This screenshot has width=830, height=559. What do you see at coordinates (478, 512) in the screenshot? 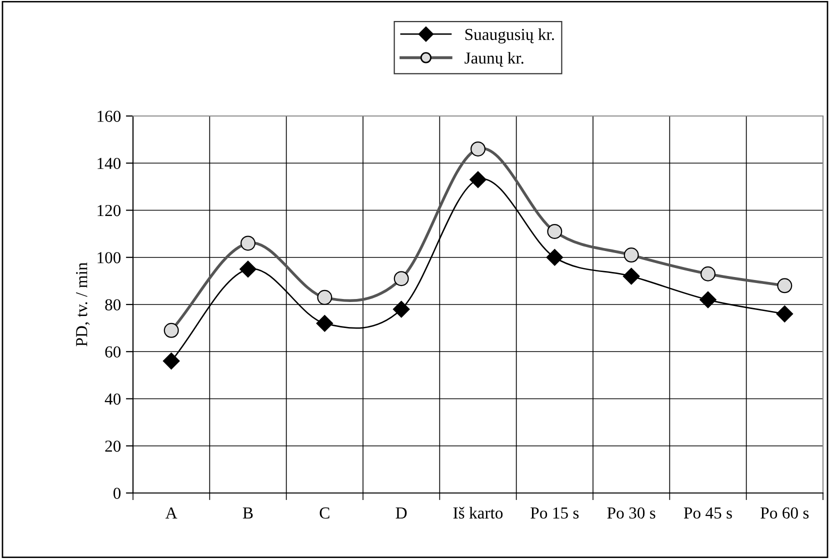
I see `x-tick-label: Iš karto` at bounding box center [478, 512].